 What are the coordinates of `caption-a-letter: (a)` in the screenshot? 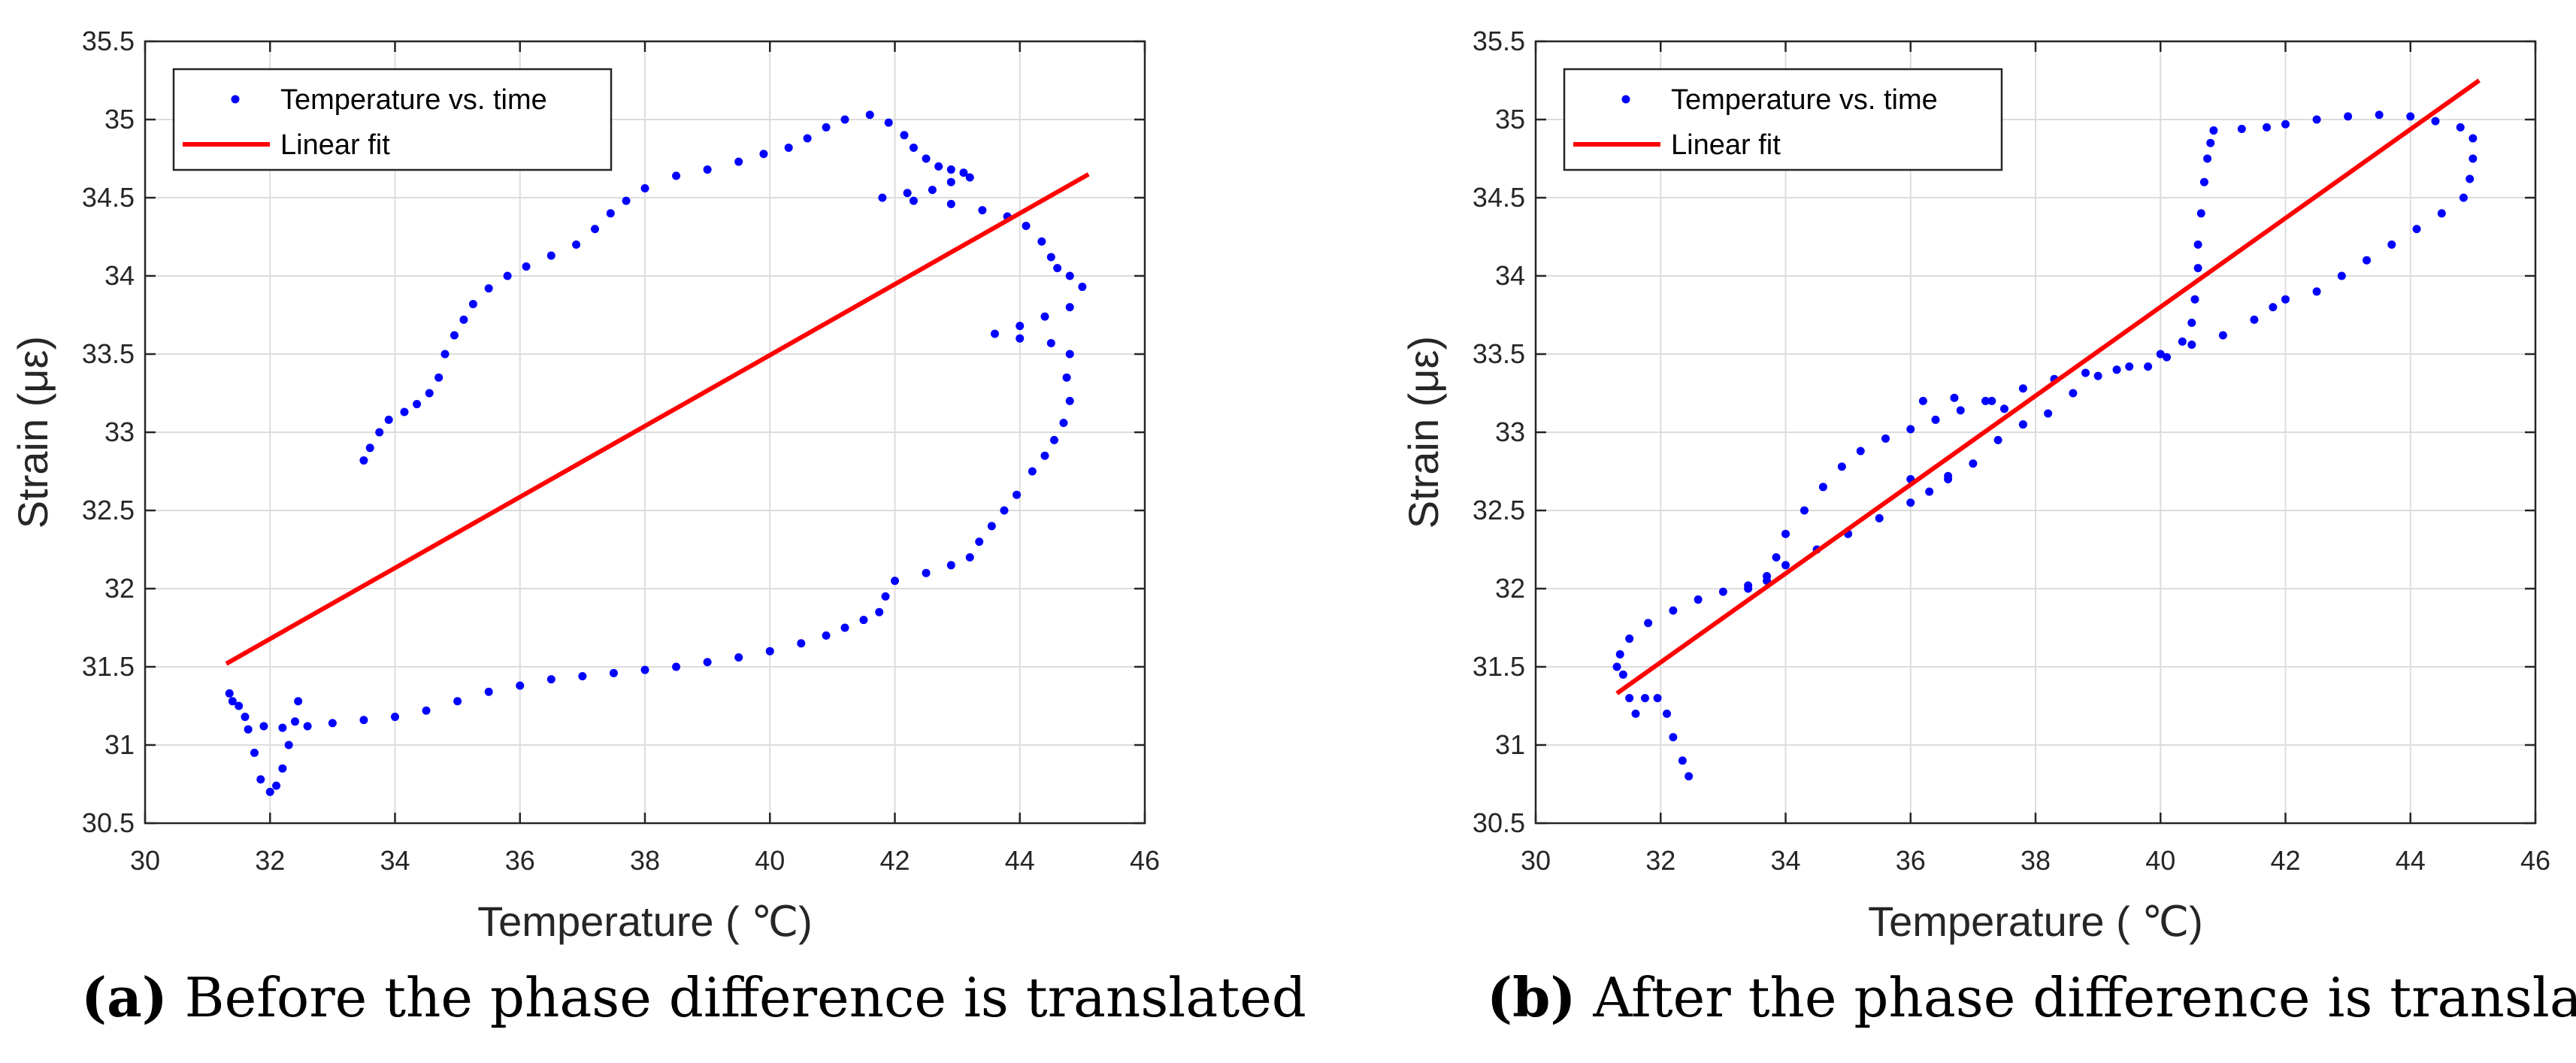 It's located at (124, 997).